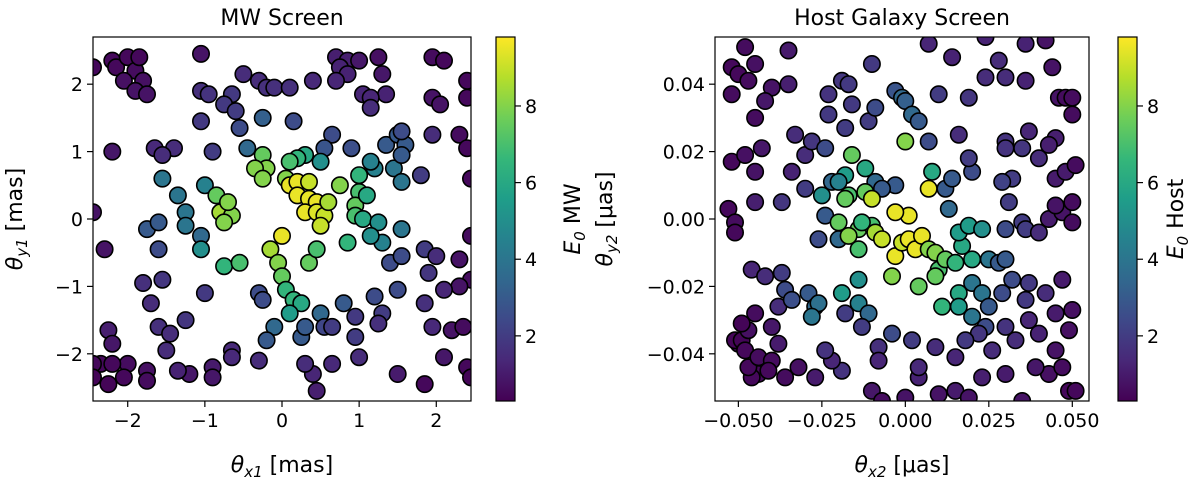 Image resolution: width=1200 pixels, height=481 pixels. What do you see at coordinates (1153, 184) in the screenshot?
I see `host-colorbar-tick-label: 6` at bounding box center [1153, 184].